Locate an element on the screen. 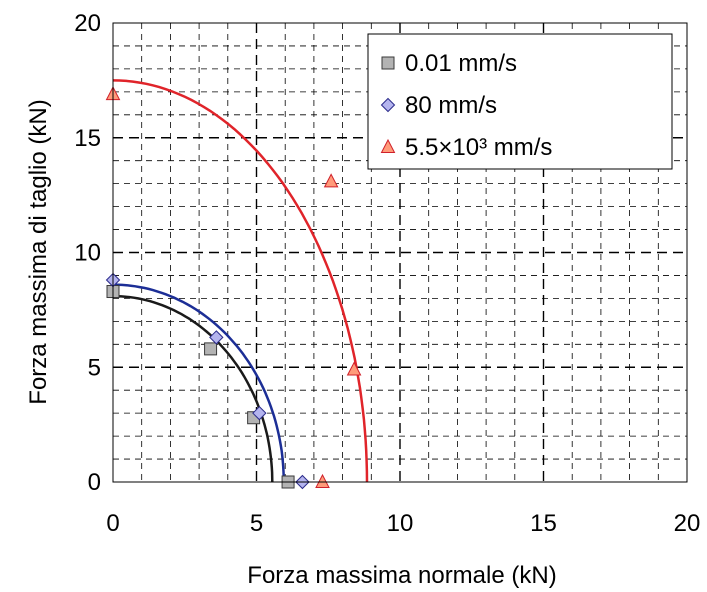  y-tick-label: 10 is located at coordinates (87, 253).